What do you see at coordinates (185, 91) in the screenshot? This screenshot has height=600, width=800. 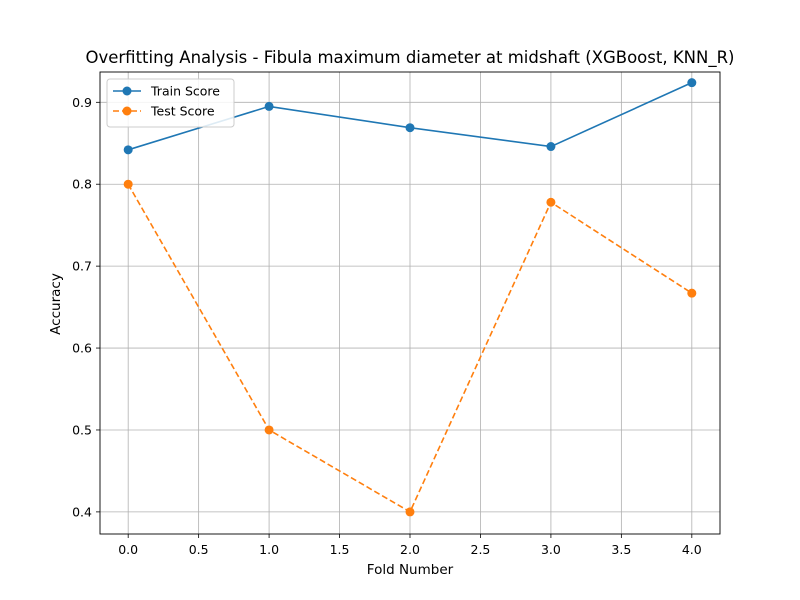 I see `legend-train-score-label: Train Score` at bounding box center [185, 91].